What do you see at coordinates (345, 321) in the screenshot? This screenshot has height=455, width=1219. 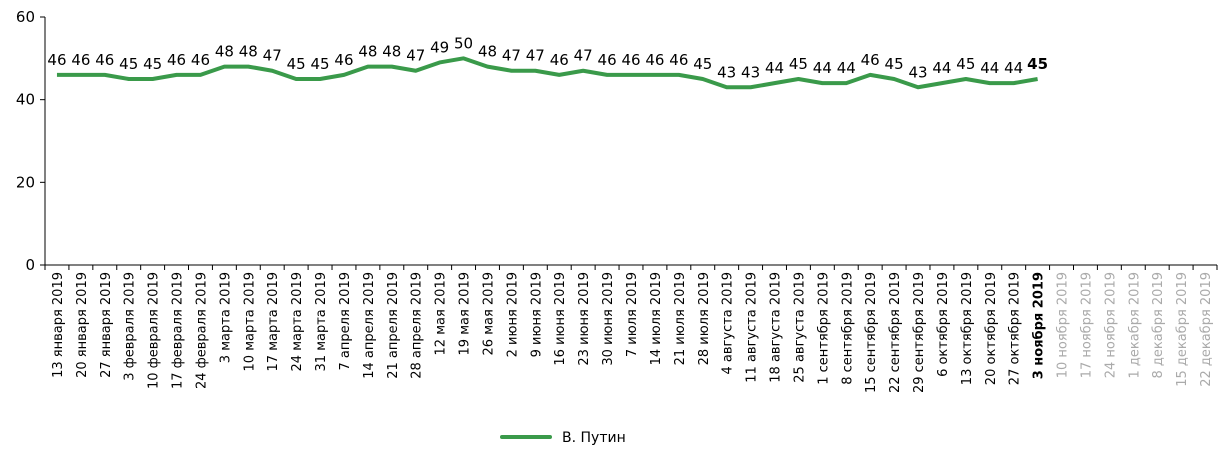 I see `x-tick-label: 7 апреля 2019` at bounding box center [345, 321].